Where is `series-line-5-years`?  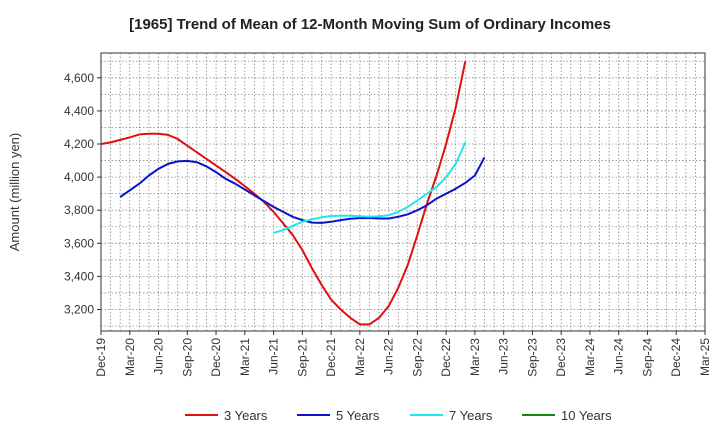
series-line-5-years is located at coordinates (302, 190).